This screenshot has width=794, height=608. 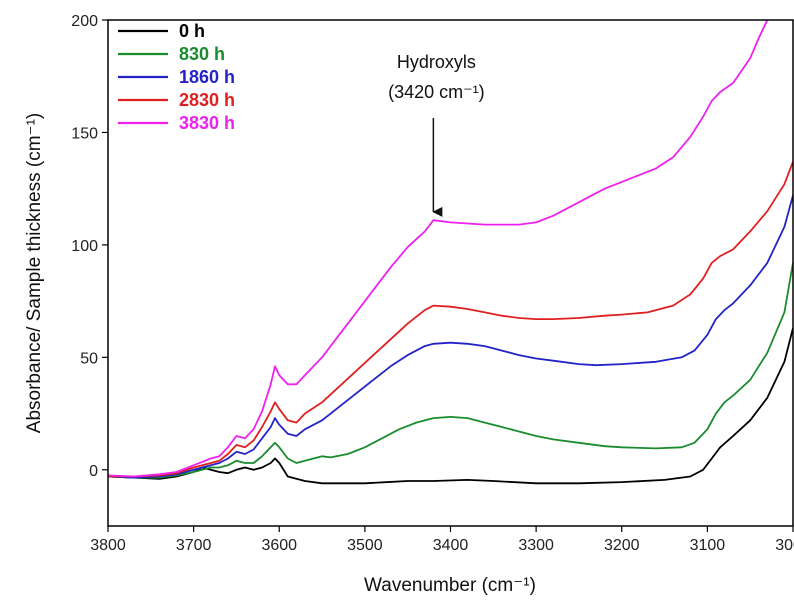 What do you see at coordinates (436, 92) in the screenshot?
I see `annotation-line-2: (3420 cm⁻¹)` at bounding box center [436, 92].